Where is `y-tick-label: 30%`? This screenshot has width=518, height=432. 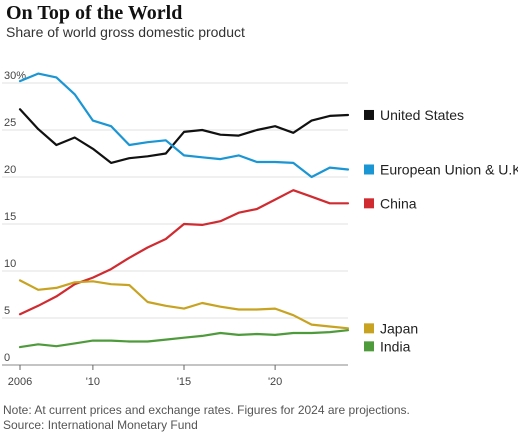 y-tick-label: 30% is located at coordinates (15, 76).